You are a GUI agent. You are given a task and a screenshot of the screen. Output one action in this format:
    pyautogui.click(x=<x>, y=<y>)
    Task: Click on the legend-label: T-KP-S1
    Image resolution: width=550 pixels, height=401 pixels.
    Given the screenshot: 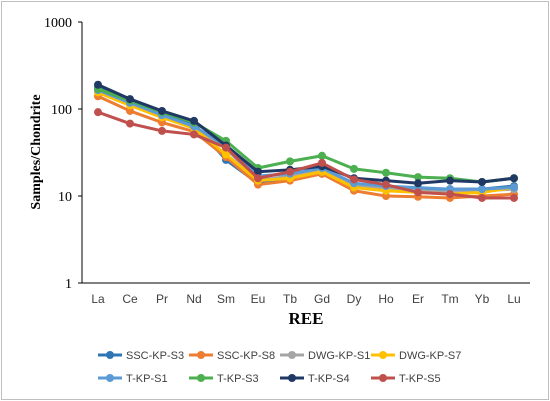 What is the action you would take?
    pyautogui.click(x=147, y=379)
    